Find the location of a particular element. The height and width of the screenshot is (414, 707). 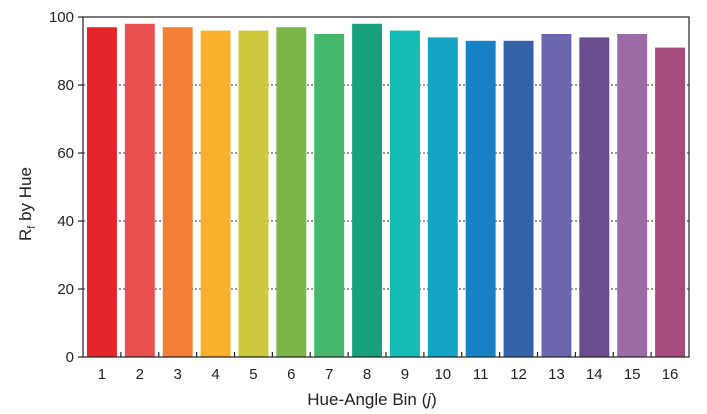

x-tick-labels: 1 2 3 4 5 6 7 8 9 10 11 12 13 14 15 16 is located at coordinates (388, 374).